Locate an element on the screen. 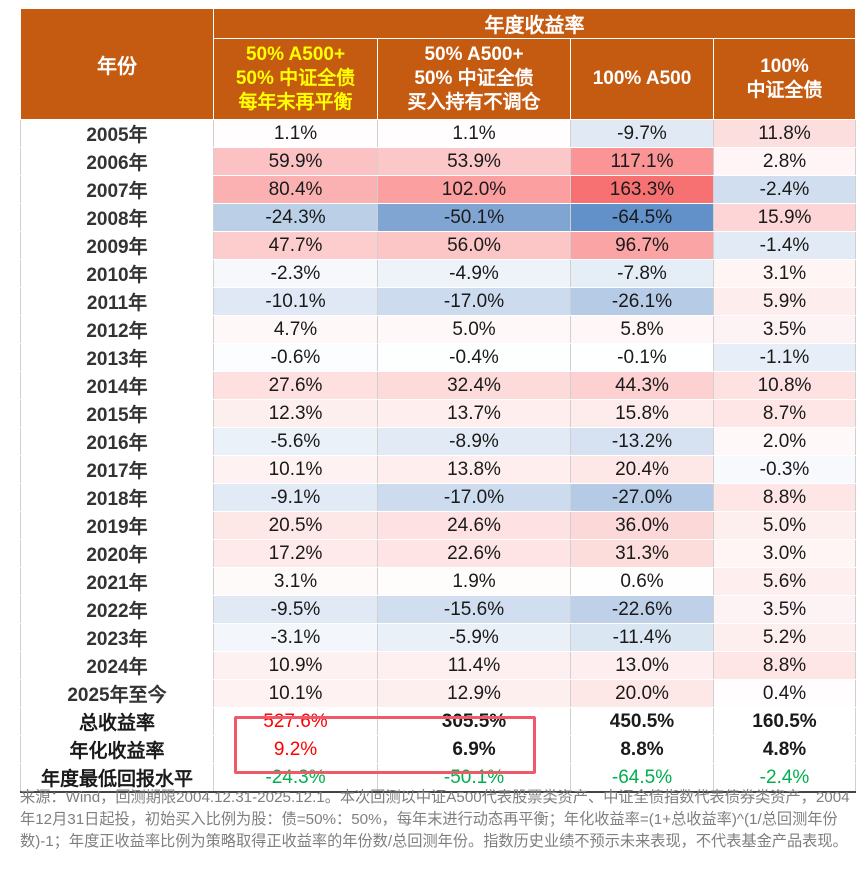 This screenshot has height=879, width=865. year-cell: 2010年 is located at coordinates (117, 273).